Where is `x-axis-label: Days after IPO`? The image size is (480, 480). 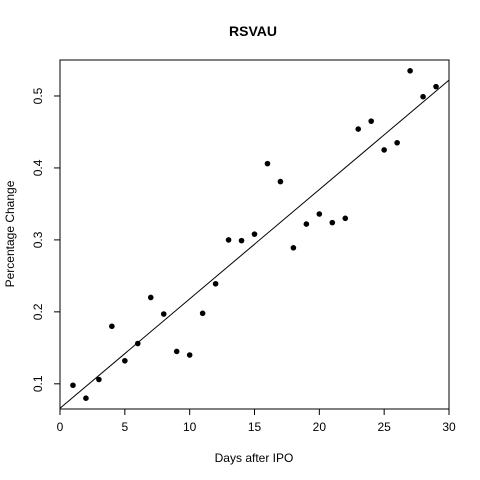 x-axis-label: Days after IPO is located at coordinates (254, 458).